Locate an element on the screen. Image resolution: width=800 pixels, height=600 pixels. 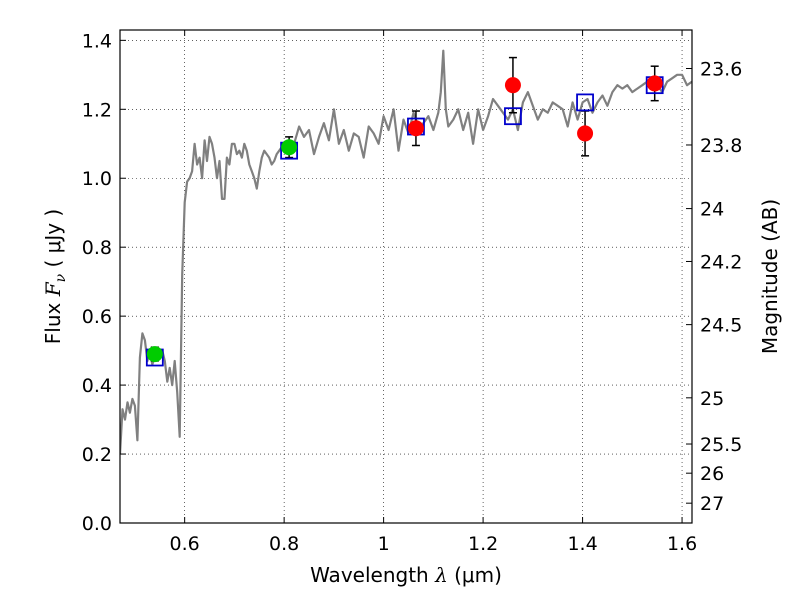
y2-tick-label: 25 is located at coordinates (712, 399).